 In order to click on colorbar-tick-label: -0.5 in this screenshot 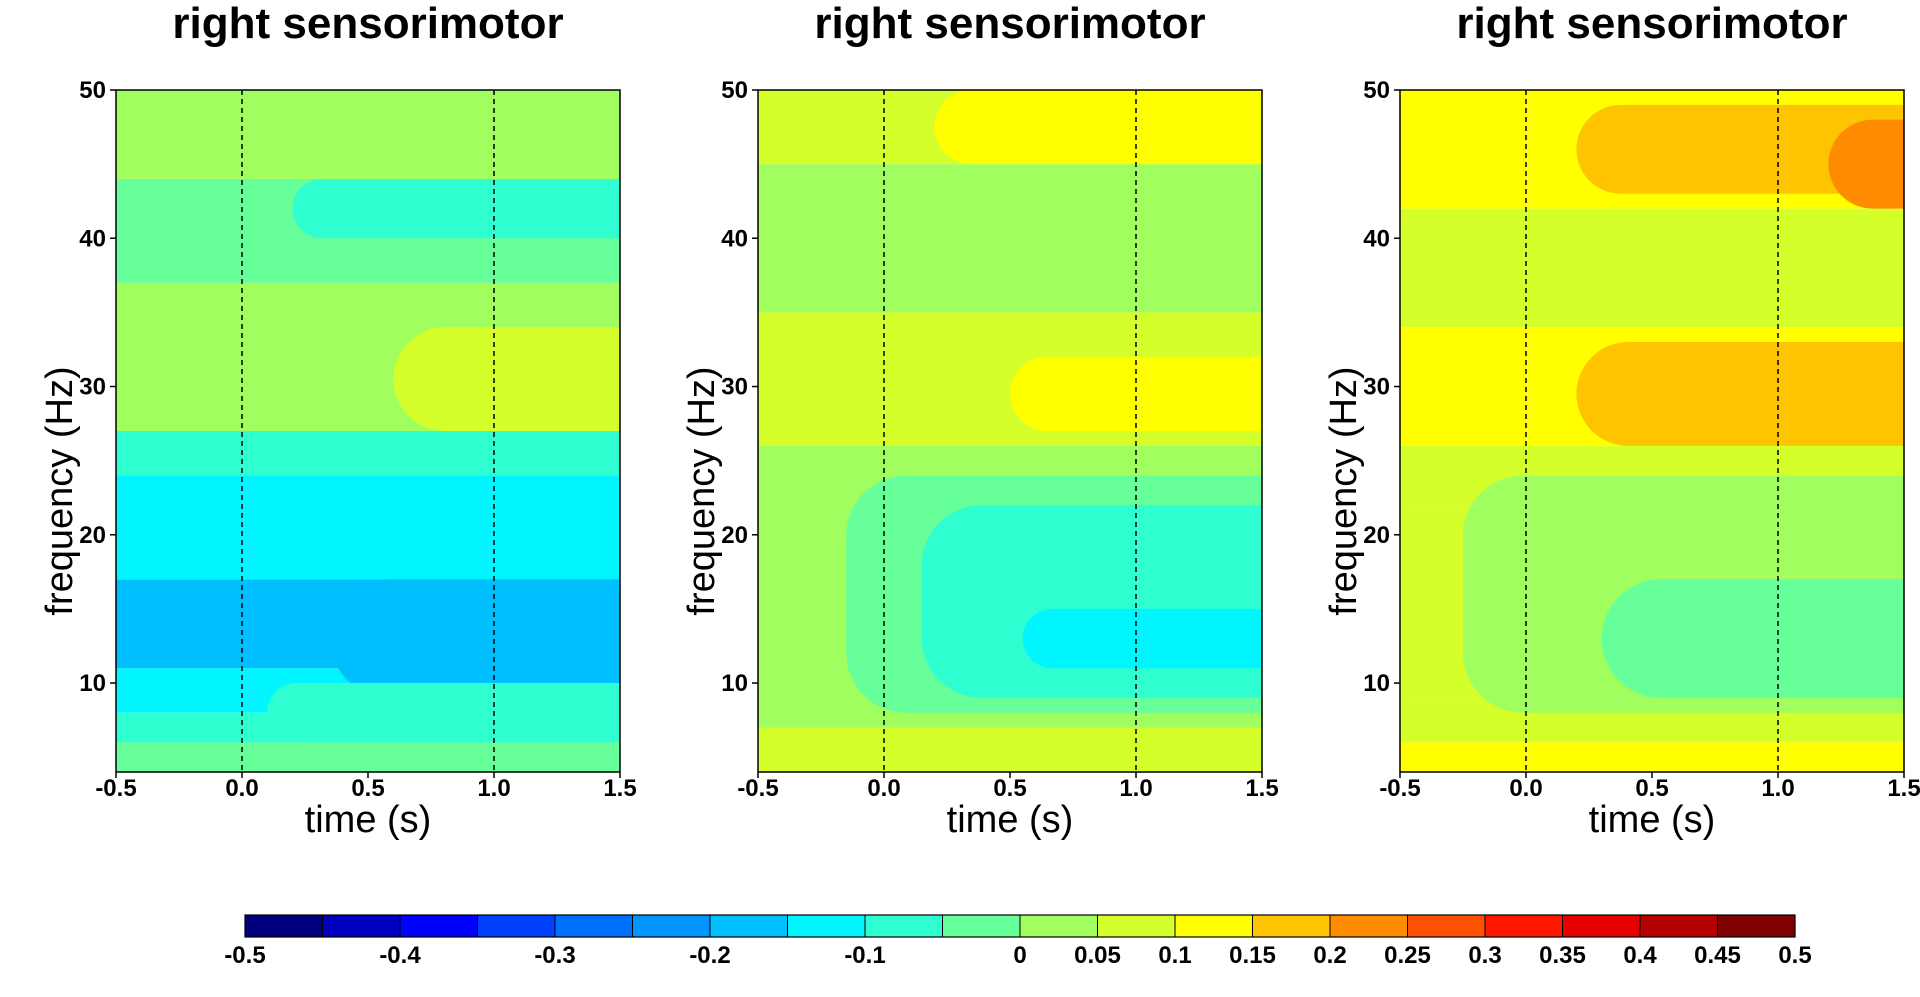, I will do `click(244, 955)`.